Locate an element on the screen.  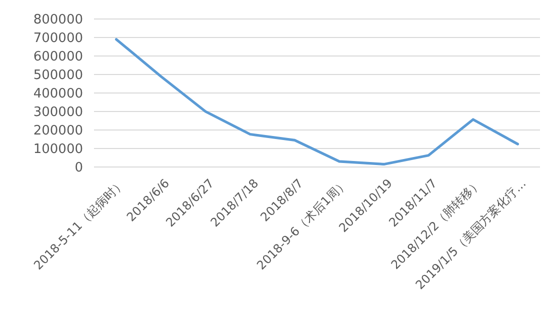
y-tick-label: 600000 is located at coordinates (58, 57).